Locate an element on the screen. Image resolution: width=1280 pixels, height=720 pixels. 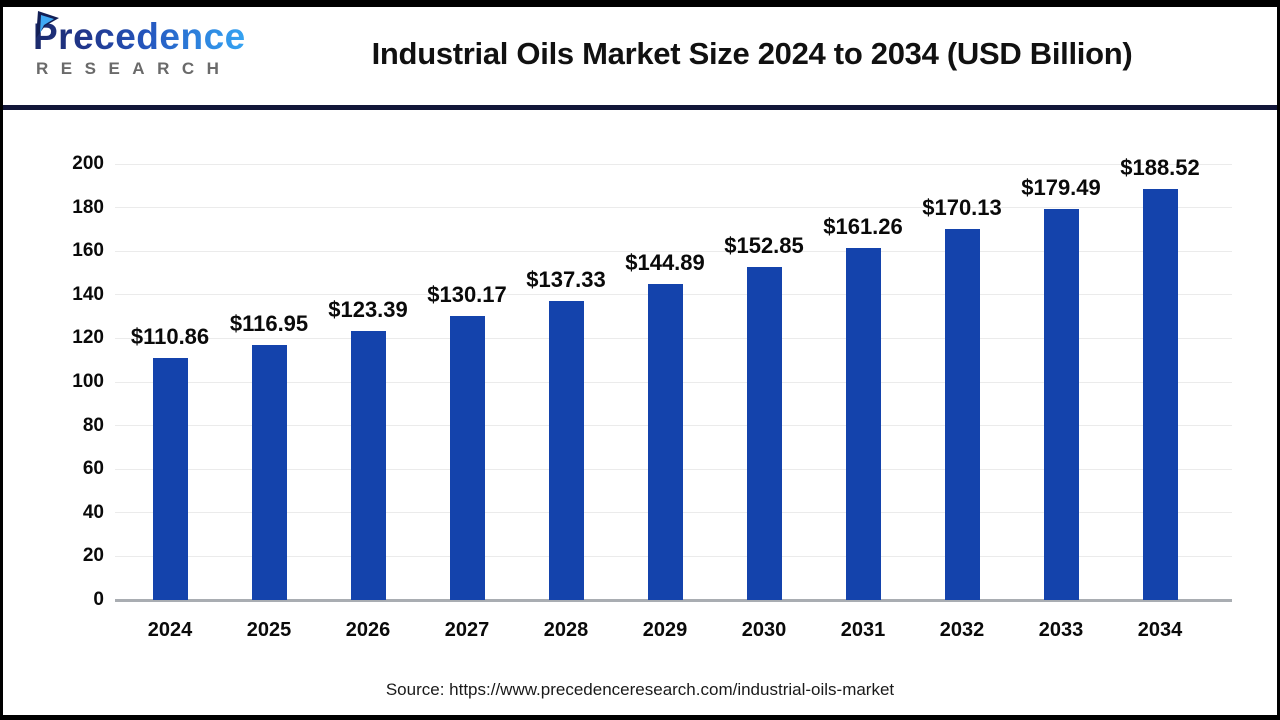
bar-value-label: $152.85 is located at coordinates (764, 245).